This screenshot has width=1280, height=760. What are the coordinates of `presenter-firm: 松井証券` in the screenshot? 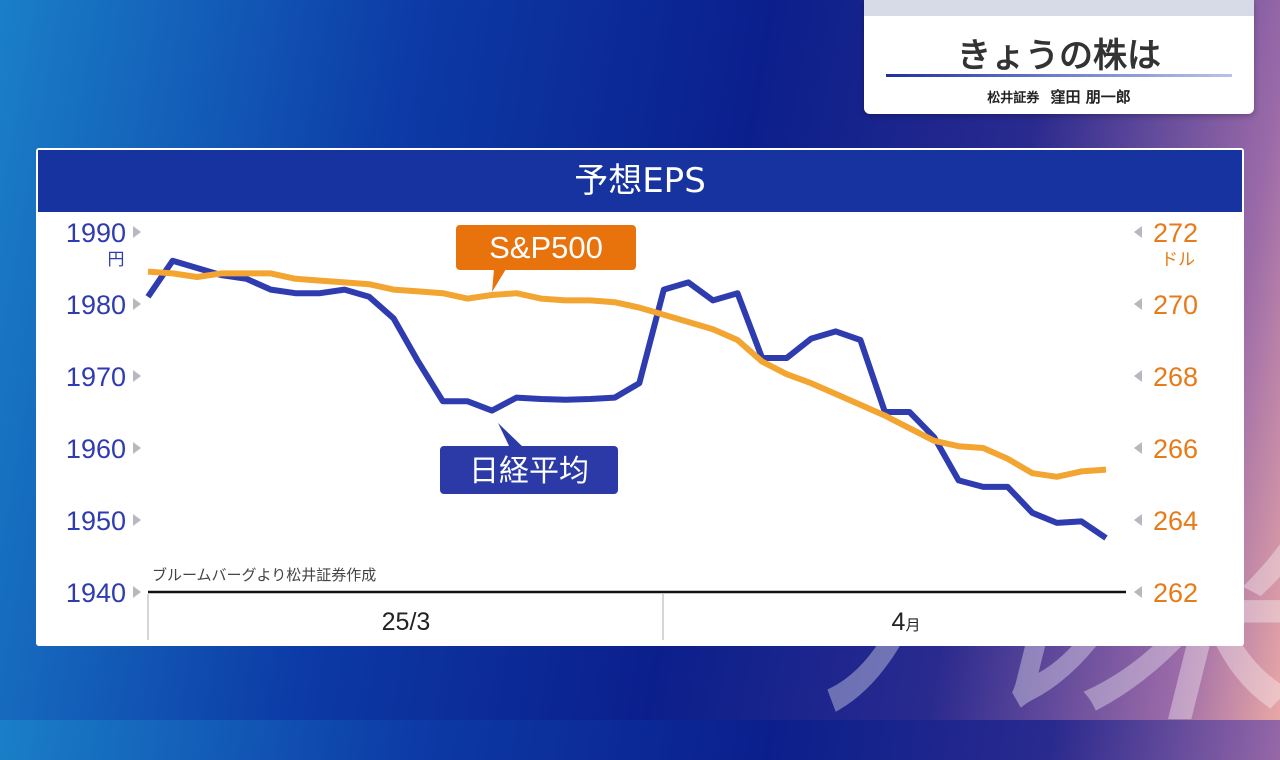 It's located at (1013, 98).